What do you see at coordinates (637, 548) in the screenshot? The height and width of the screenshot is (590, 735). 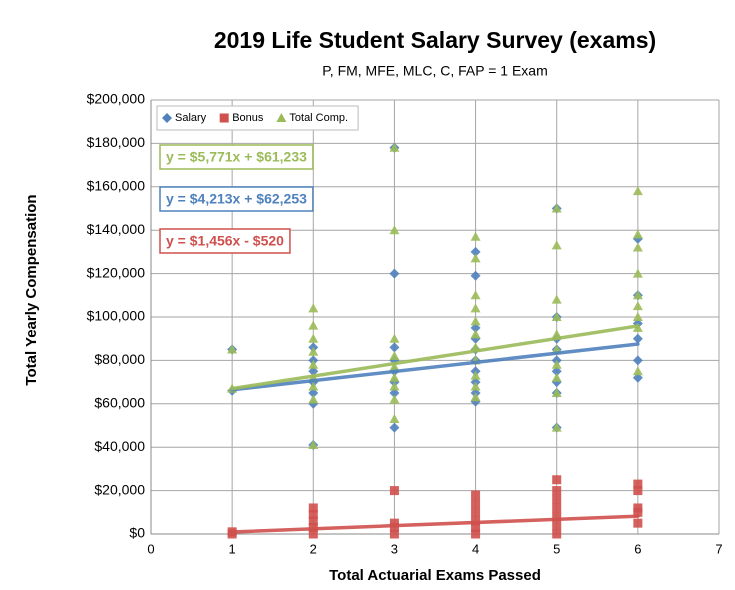 I see `x-tick-label: 6` at bounding box center [637, 548].